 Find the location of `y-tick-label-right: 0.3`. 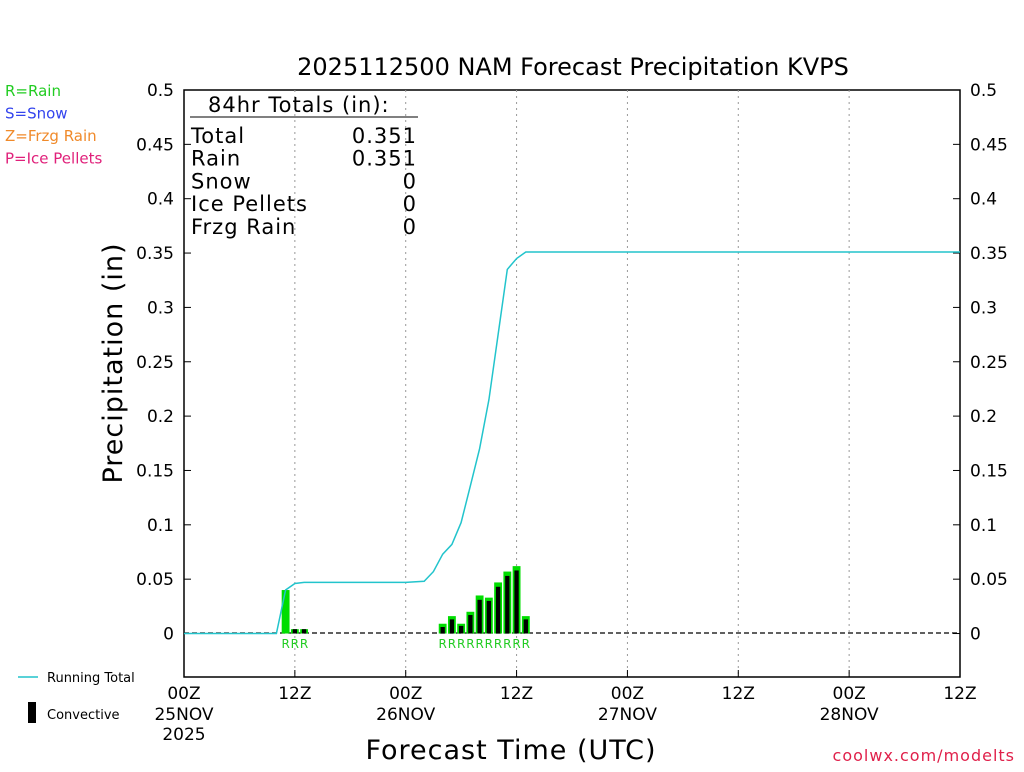

y-tick-label-right: 0.3 is located at coordinates (983, 308).